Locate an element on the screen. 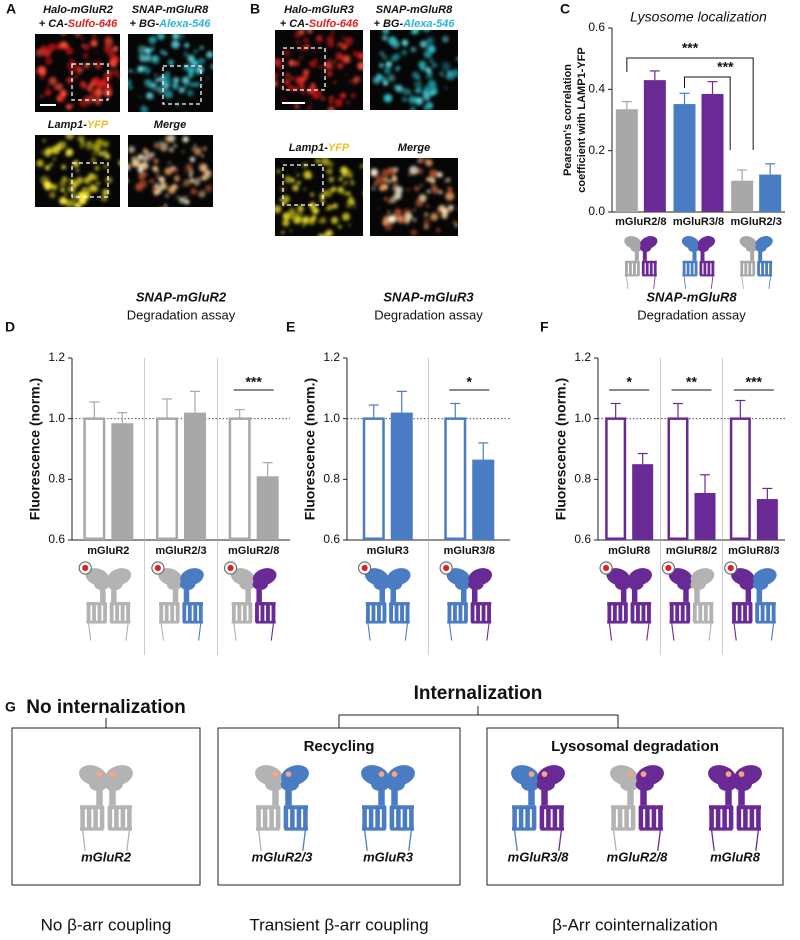 This screenshot has height=940, width=800. x-tick-label: mGluR3 is located at coordinates (388, 551).